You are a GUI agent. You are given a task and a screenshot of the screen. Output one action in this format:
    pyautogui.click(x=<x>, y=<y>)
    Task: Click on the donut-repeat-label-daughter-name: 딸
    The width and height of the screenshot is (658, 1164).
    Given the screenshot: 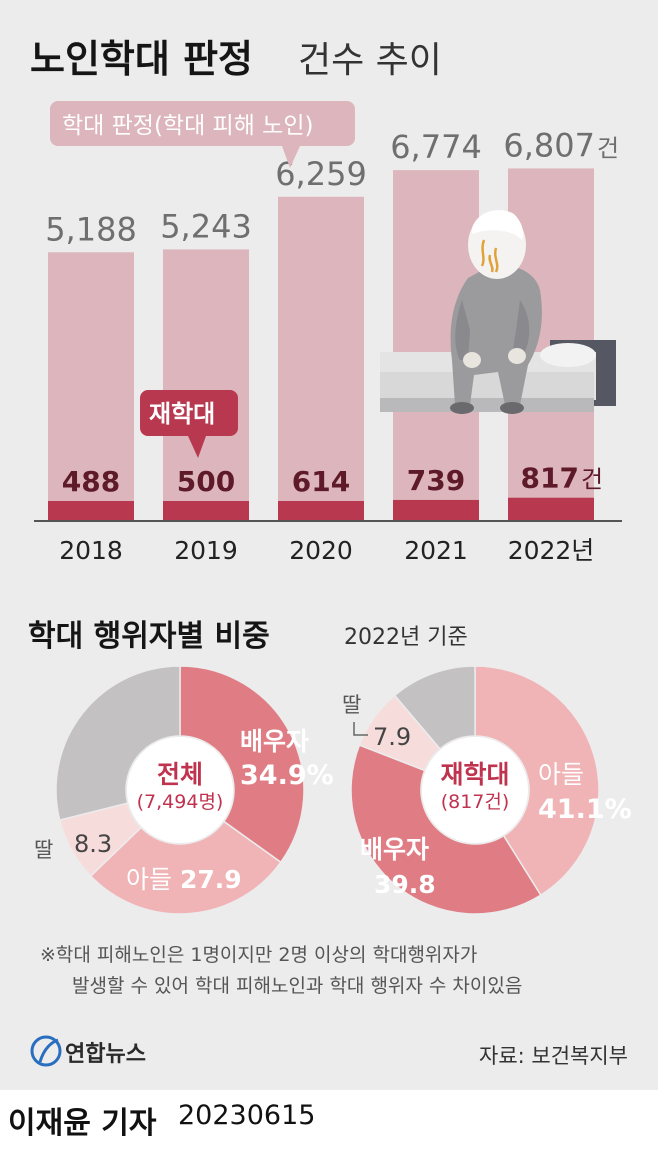 What is the action you would take?
    pyautogui.click(x=351, y=705)
    